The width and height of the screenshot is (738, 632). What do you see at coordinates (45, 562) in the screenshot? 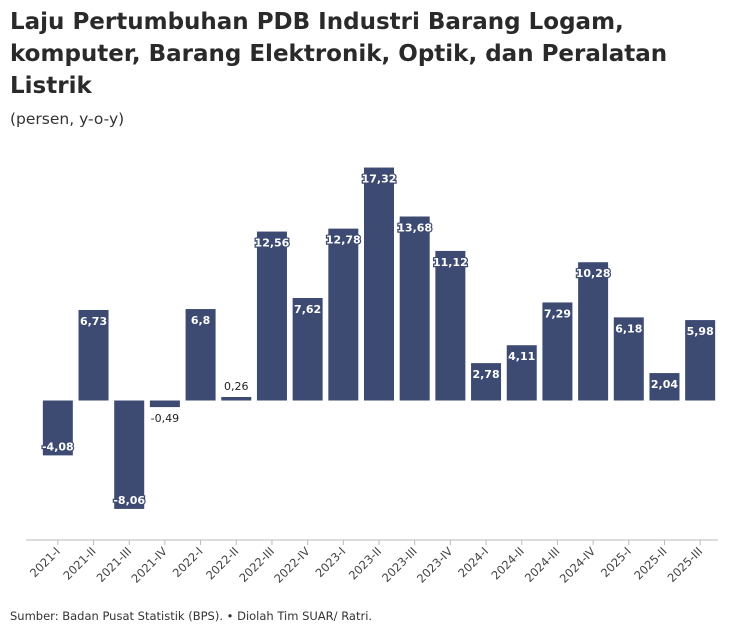
I see `x-tick-label: 2021-I` at bounding box center [45, 562].